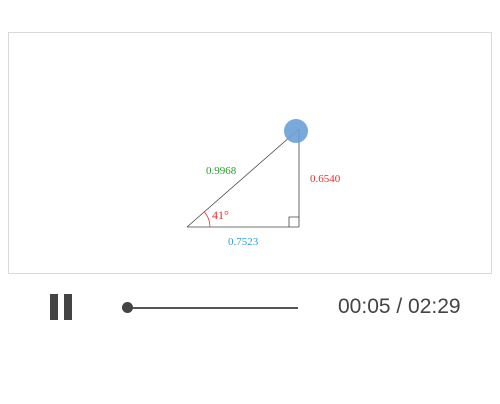 The width and height of the screenshot is (500, 404). I want to click on playback-controls: 00:05 / 02:29, so click(250, 308).